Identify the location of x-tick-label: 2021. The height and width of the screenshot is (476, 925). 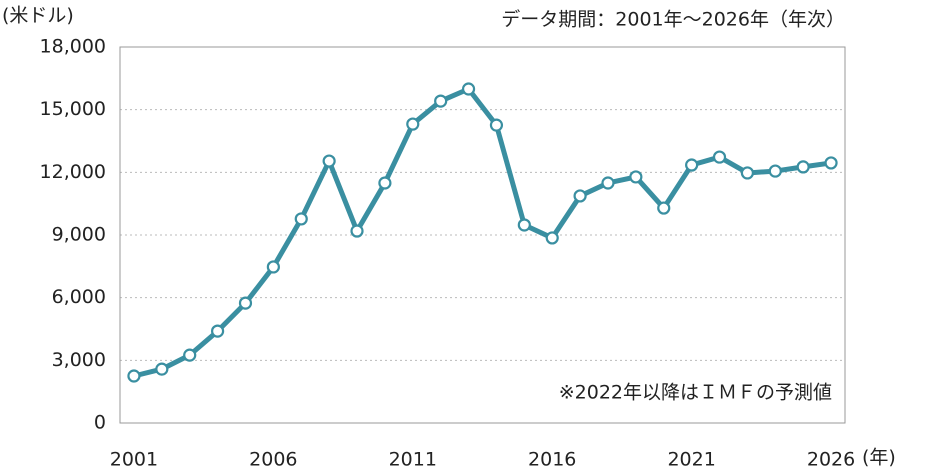
(691, 460).